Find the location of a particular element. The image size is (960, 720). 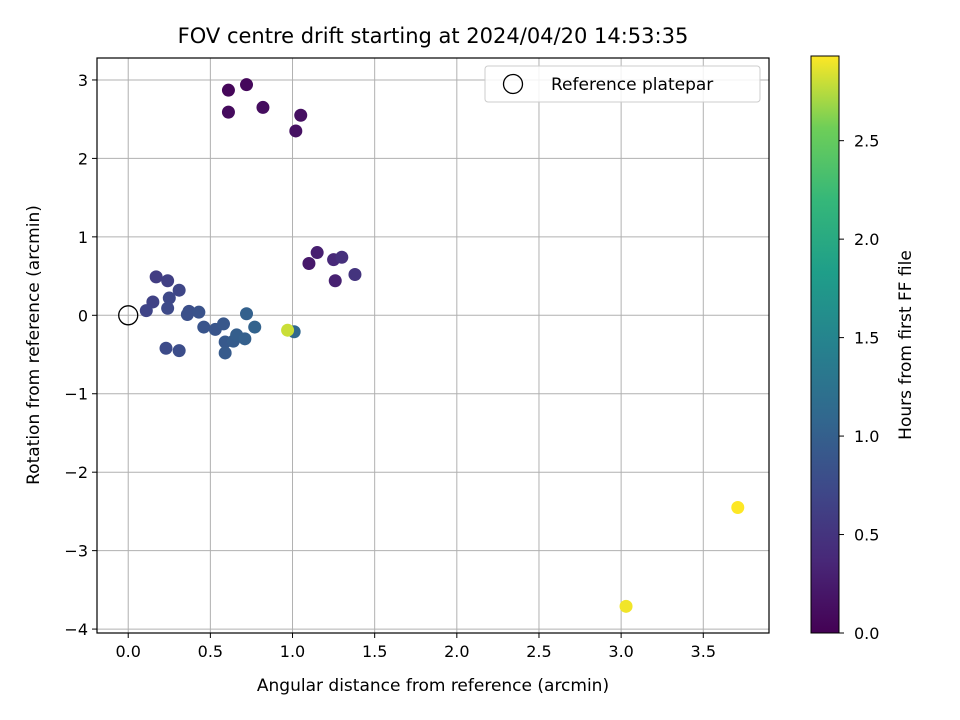

y-tick-label: 1 is located at coordinates (83, 237).